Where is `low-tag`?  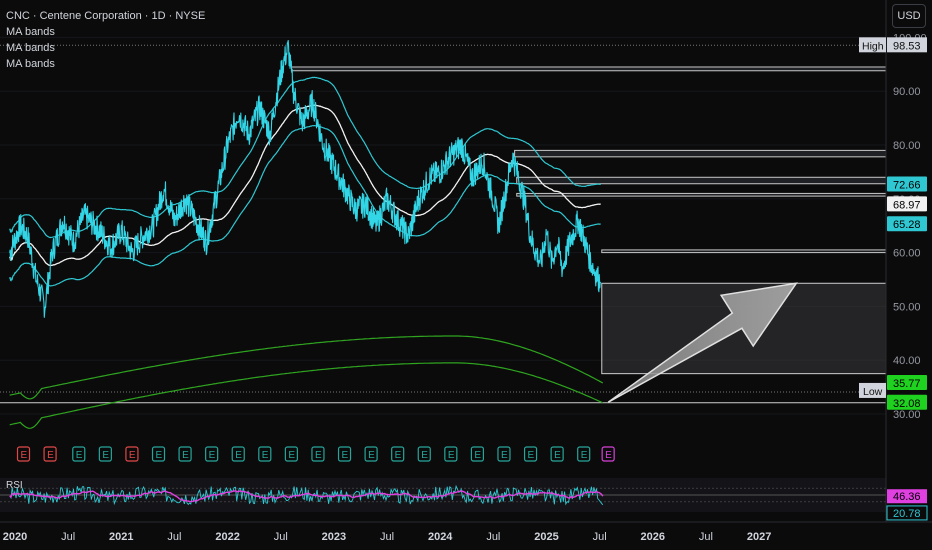
low-tag is located at coordinates (872, 390).